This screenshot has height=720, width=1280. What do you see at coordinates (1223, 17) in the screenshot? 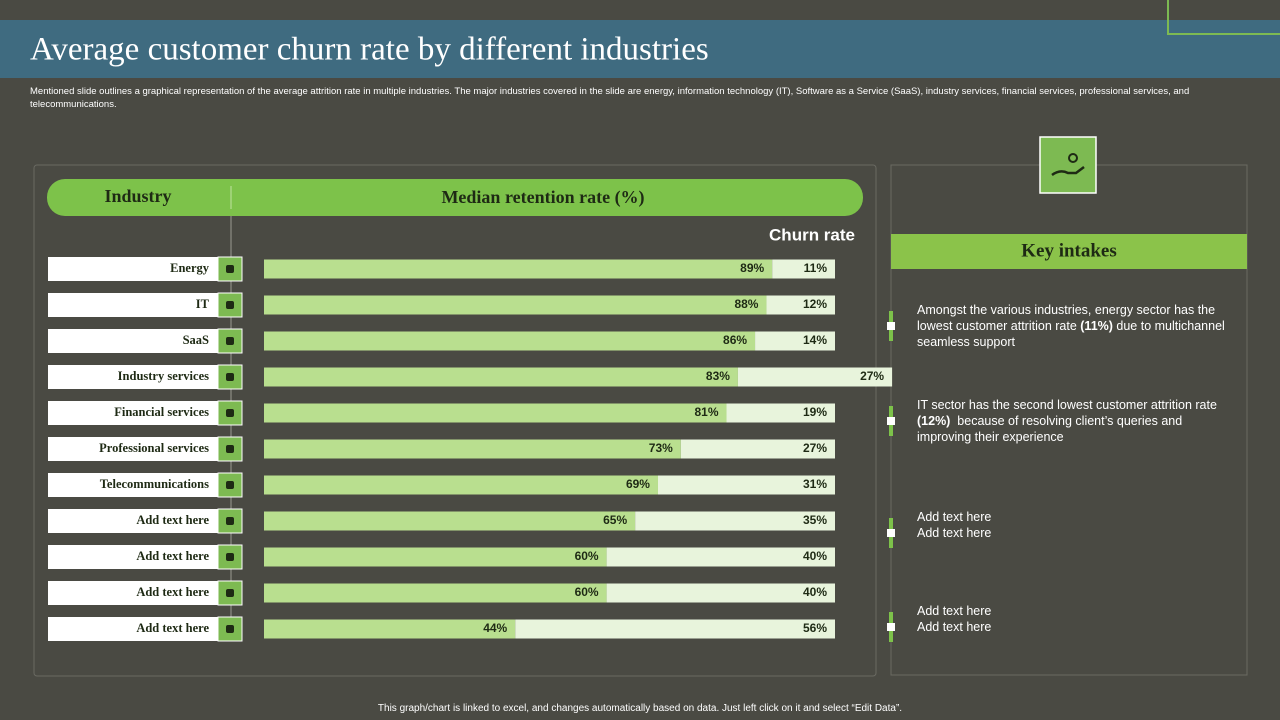
I see `corner-deco` at bounding box center [1223, 17].